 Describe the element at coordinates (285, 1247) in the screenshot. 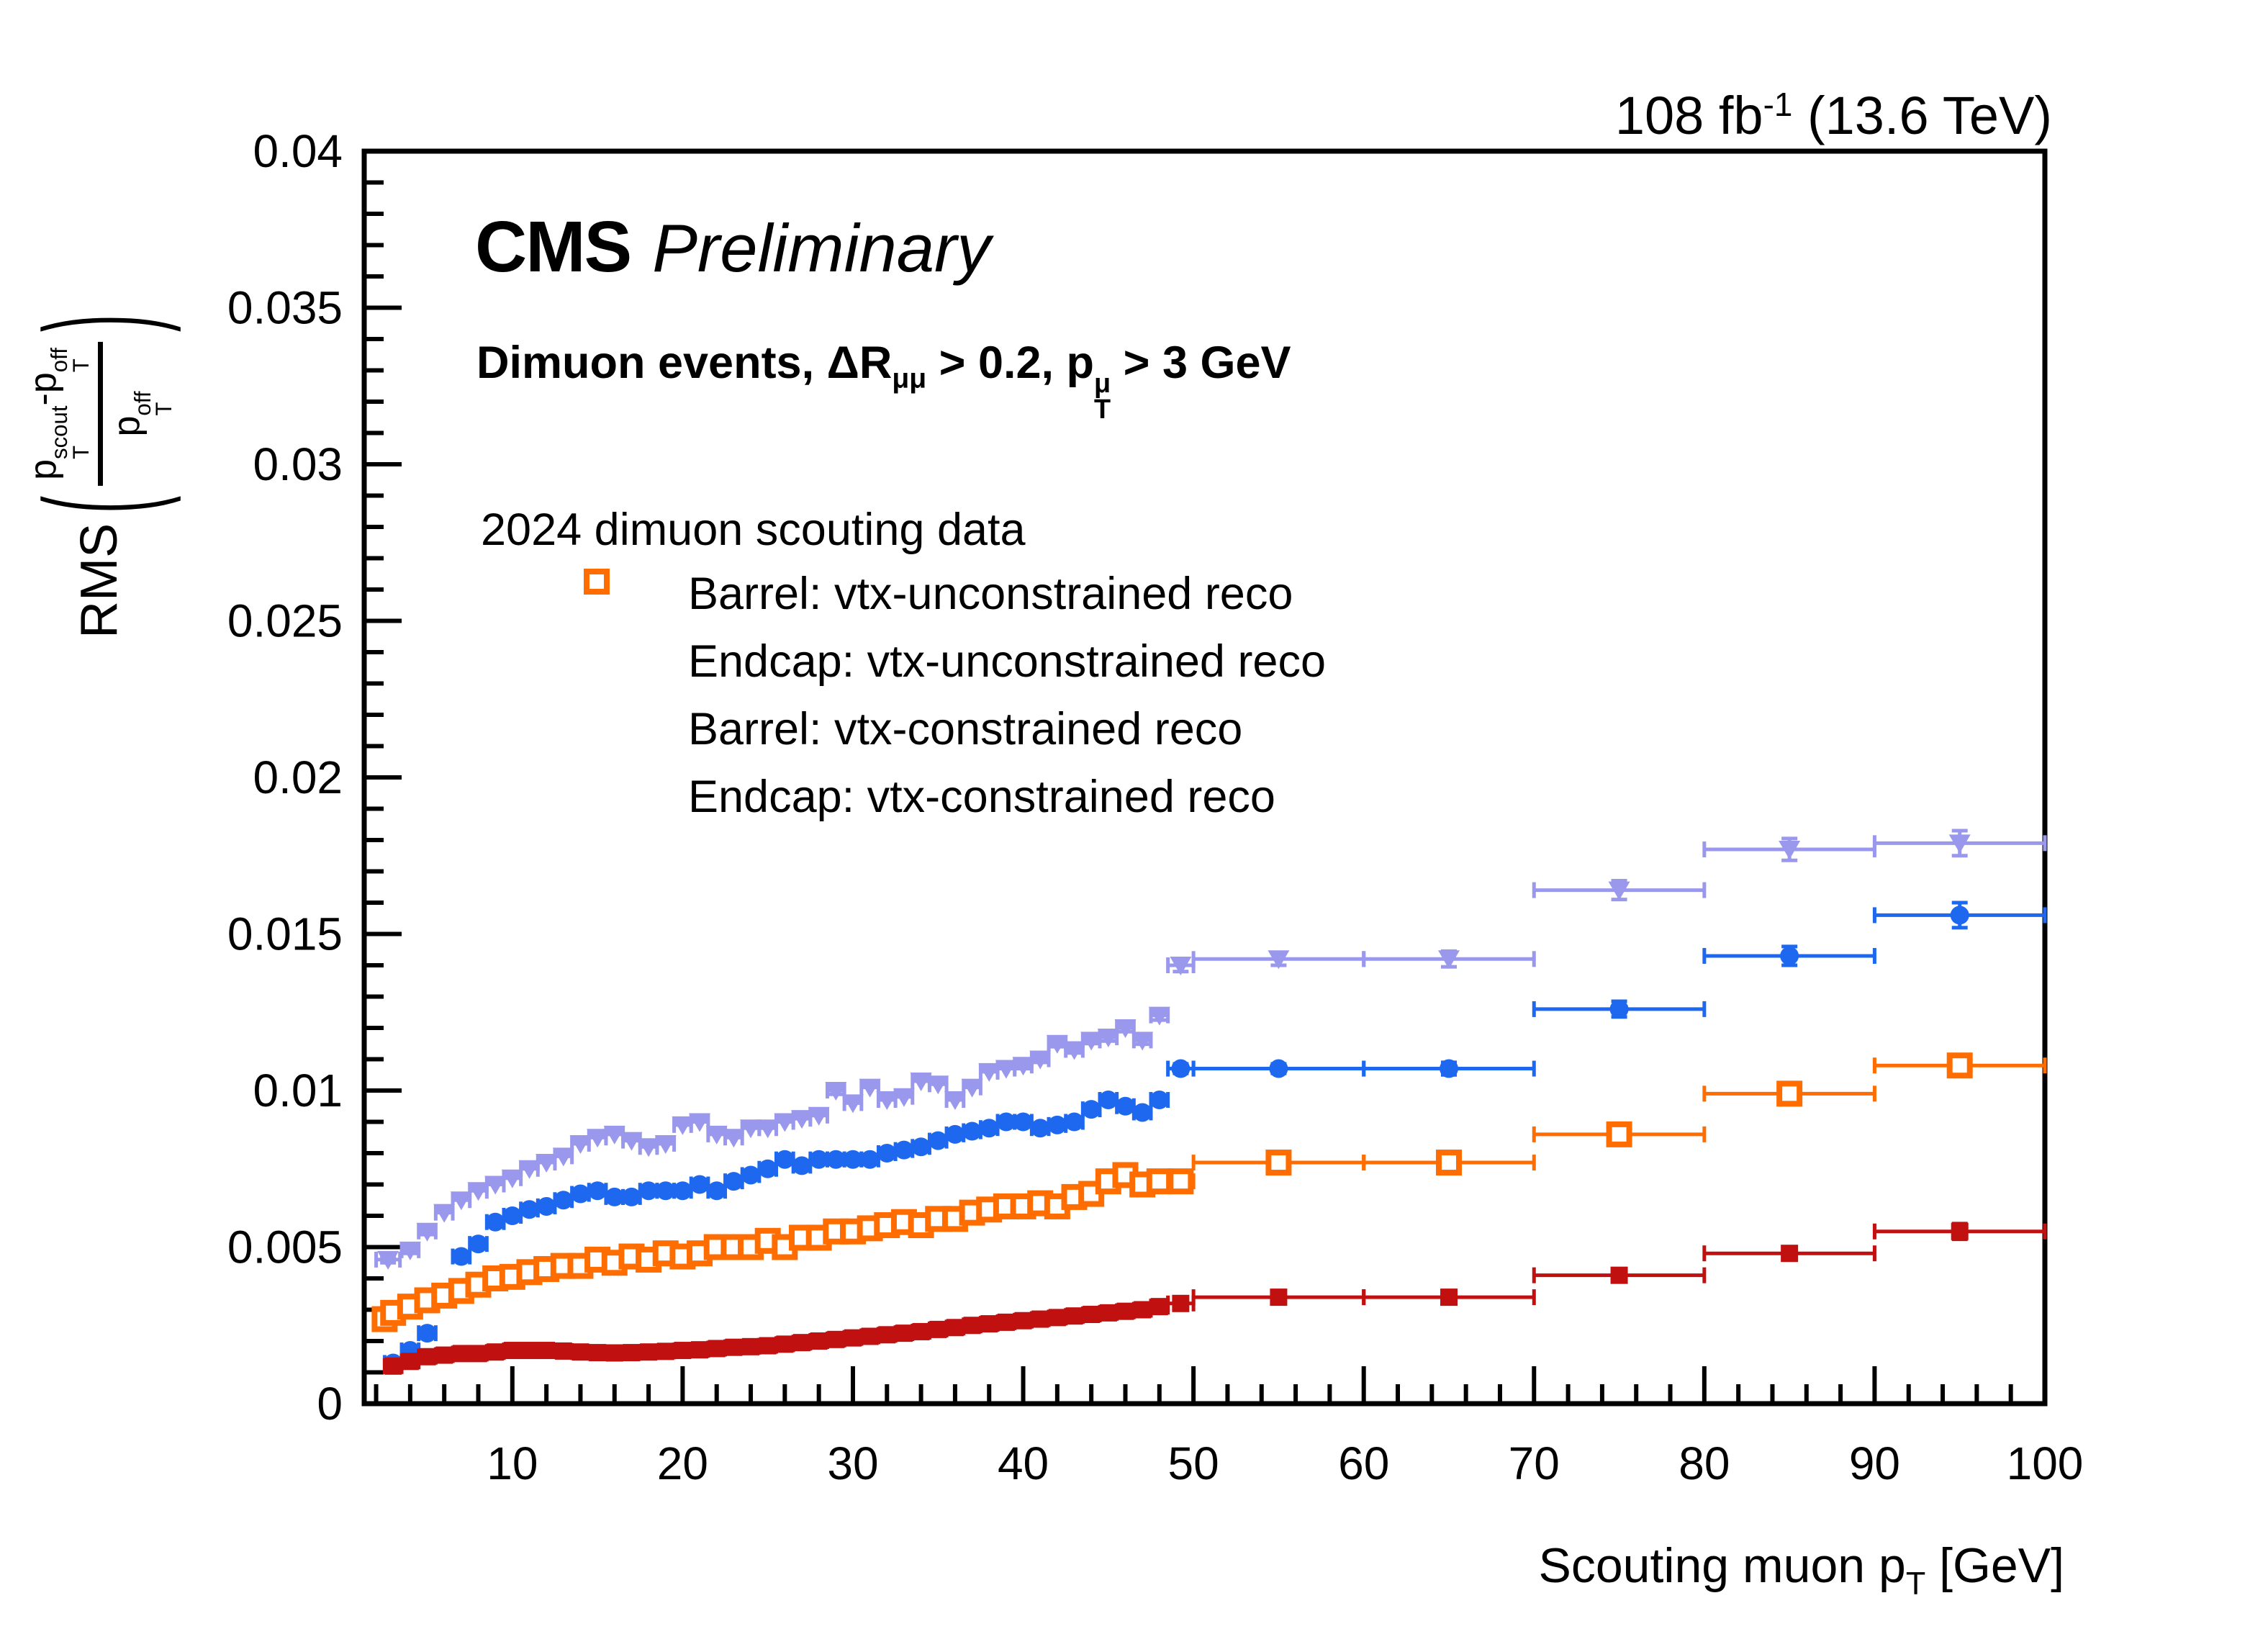

I see `y-tick-label: 0.005` at that location.